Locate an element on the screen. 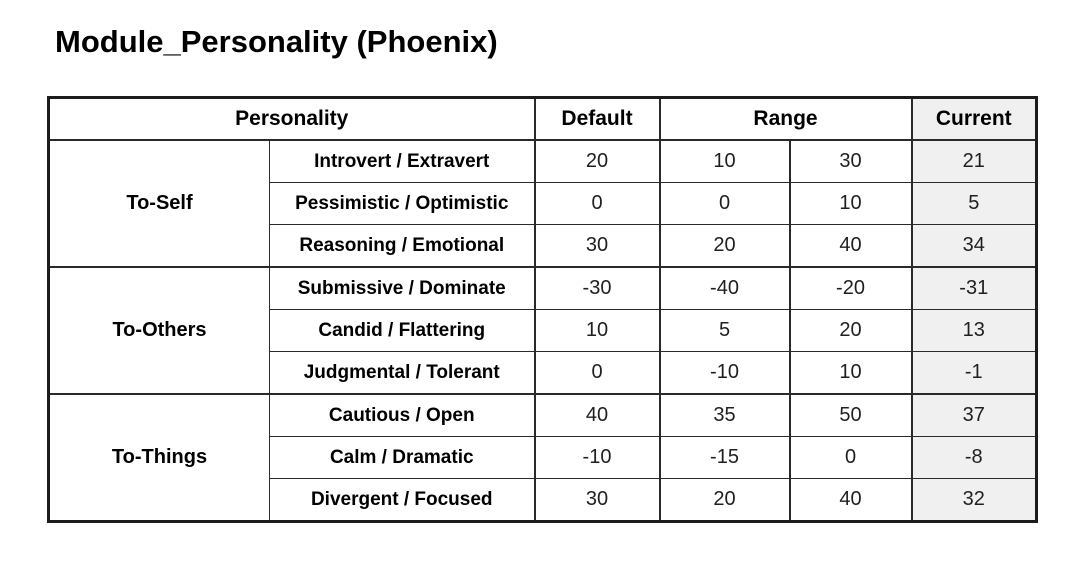 The width and height of the screenshot is (1080, 572). range-max-cell: 30 is located at coordinates (850, 161).